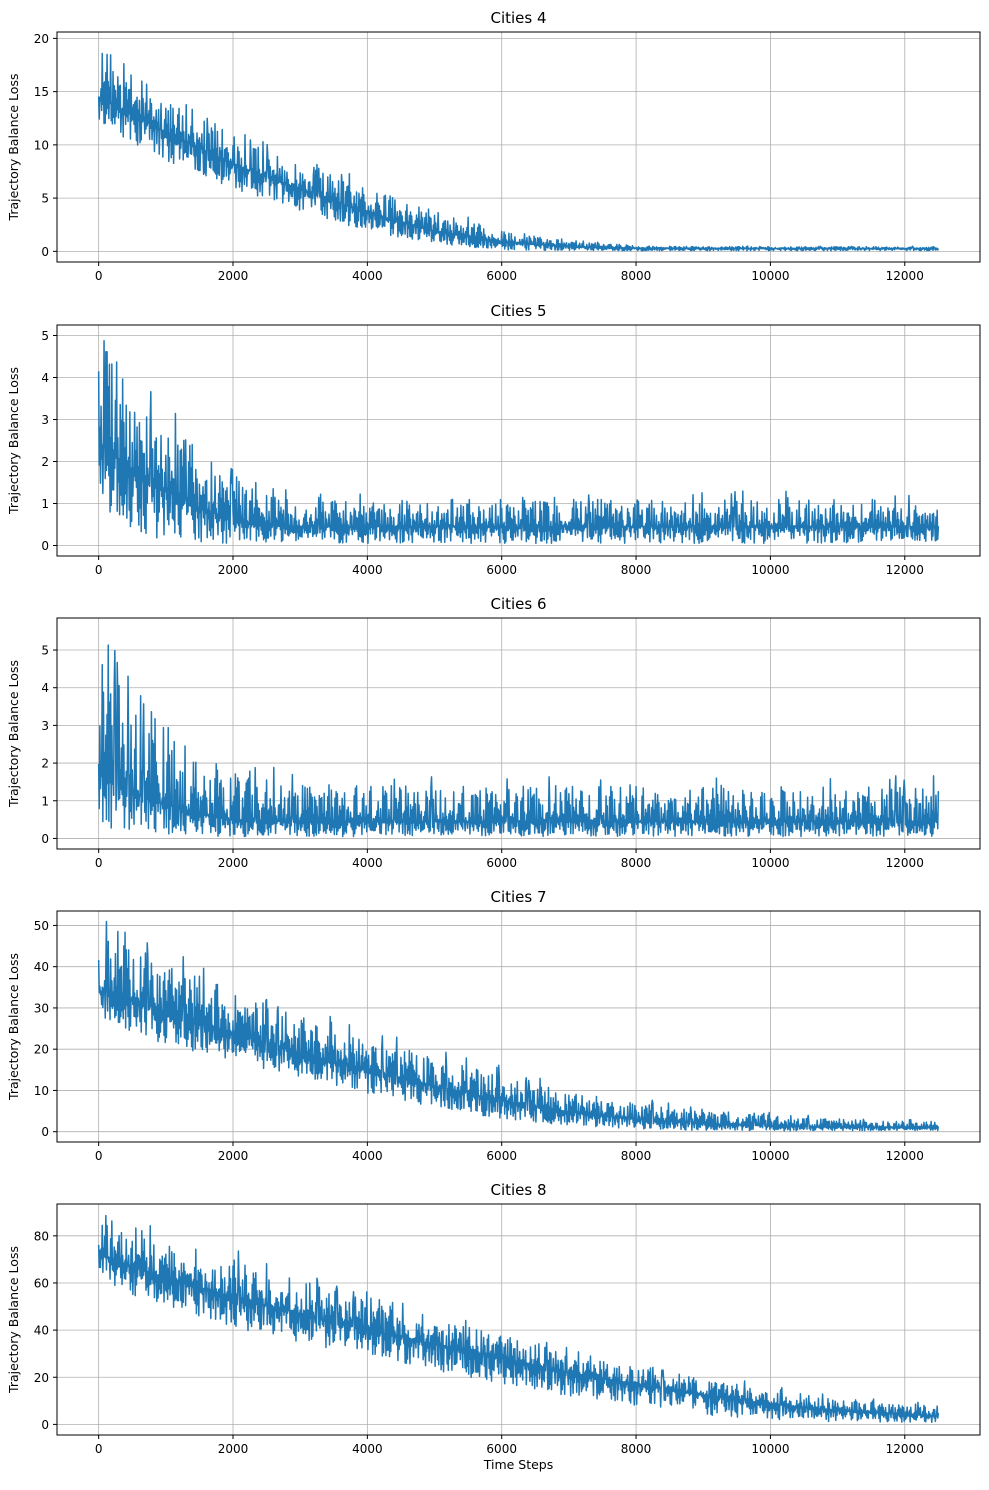  Describe the element at coordinates (905, 570) in the screenshot. I see `x-tick-label-2-6: 12000` at that location.